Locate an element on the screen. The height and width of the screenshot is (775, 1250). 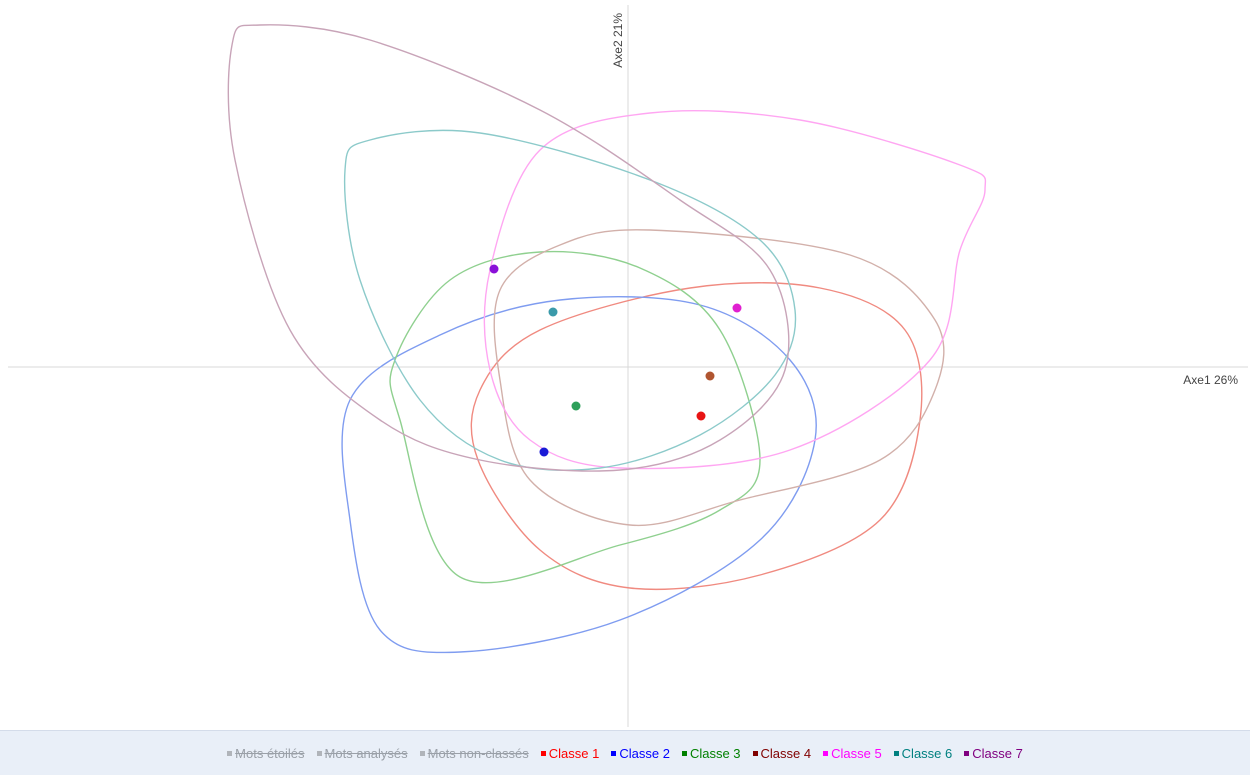
legend-item: Classe 3 is located at coordinates (711, 753).